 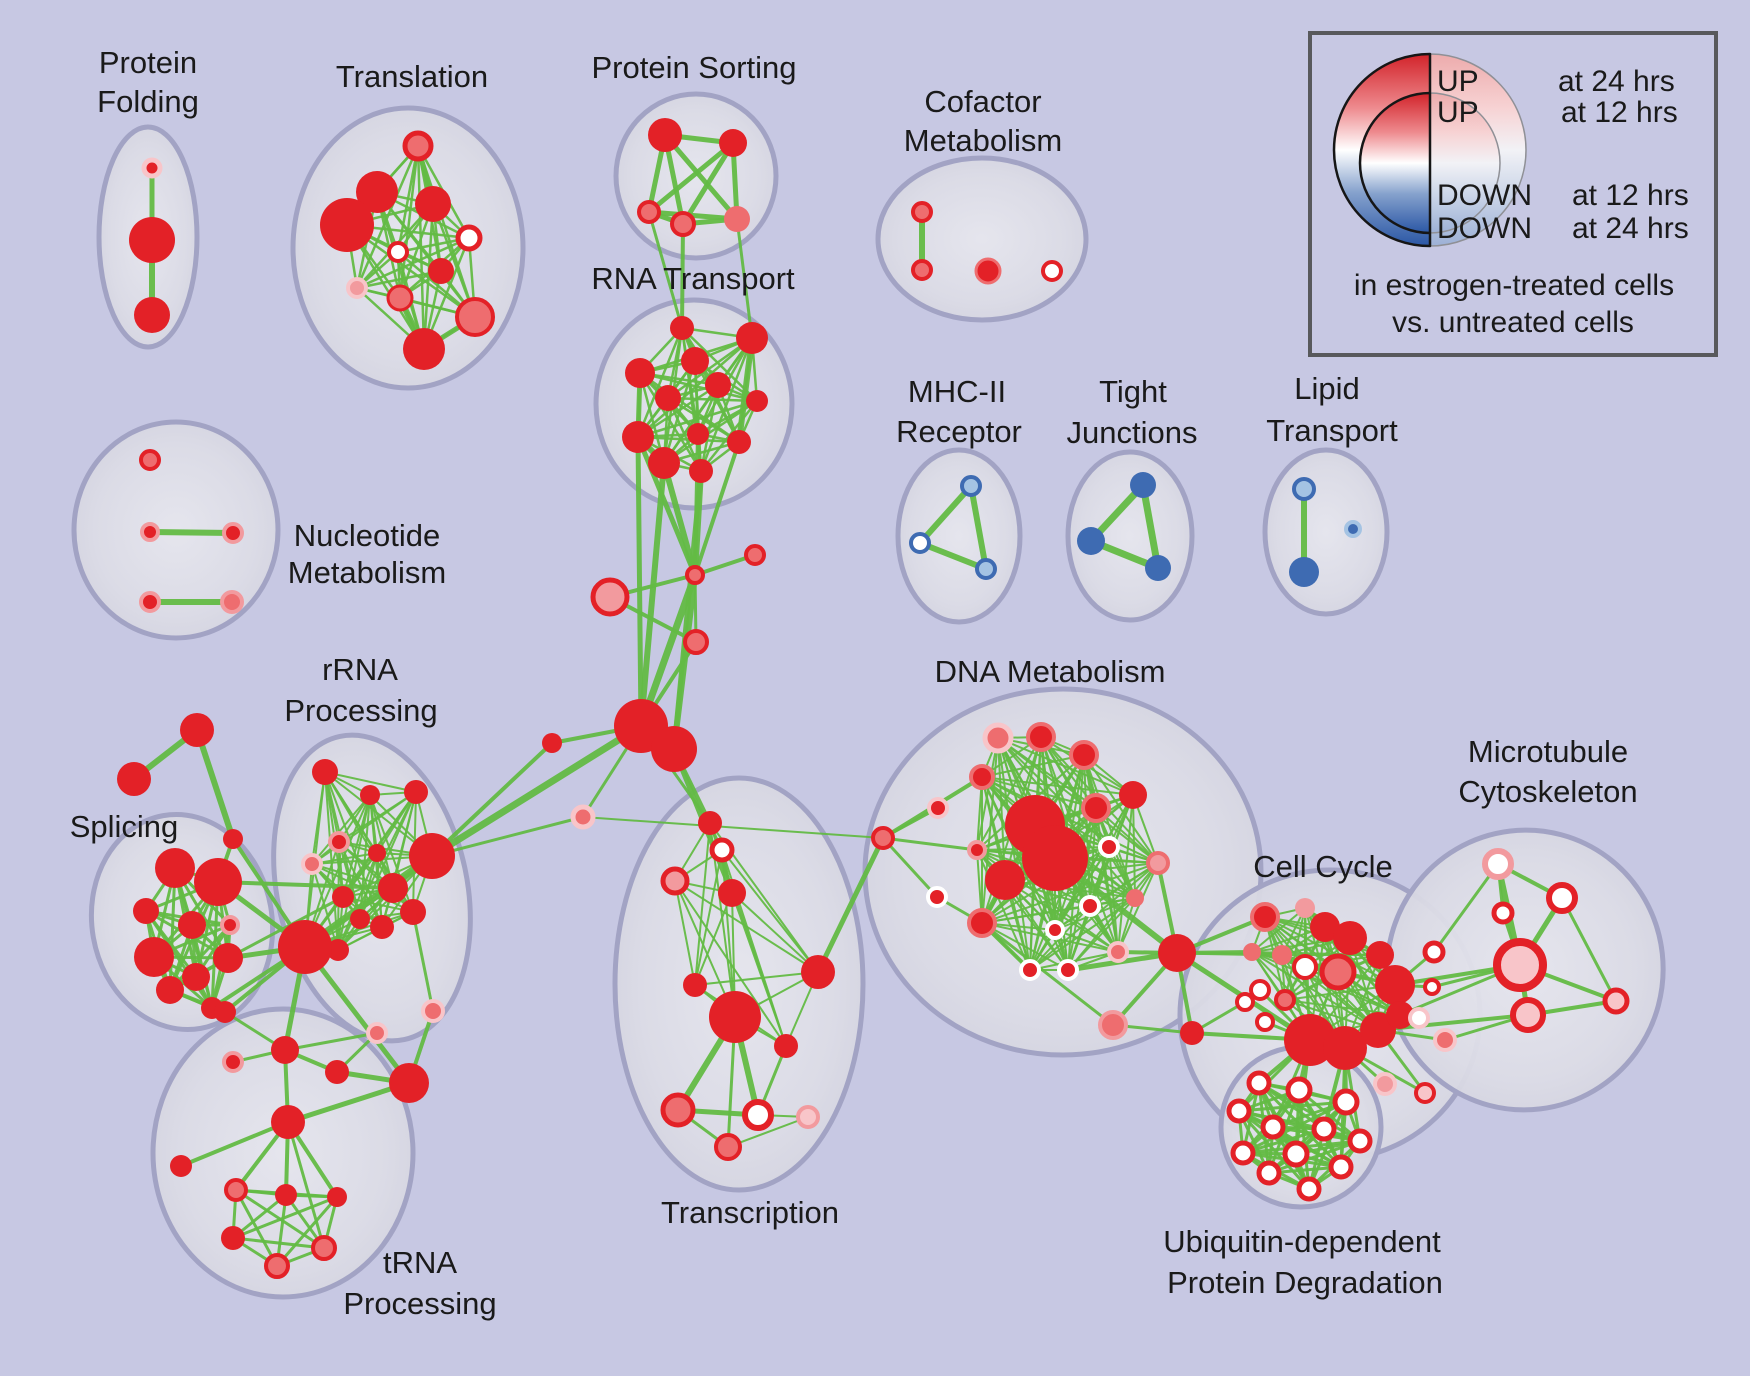 What do you see at coordinates (1118, 952) in the screenshot?
I see `gene-node-d20` at bounding box center [1118, 952].